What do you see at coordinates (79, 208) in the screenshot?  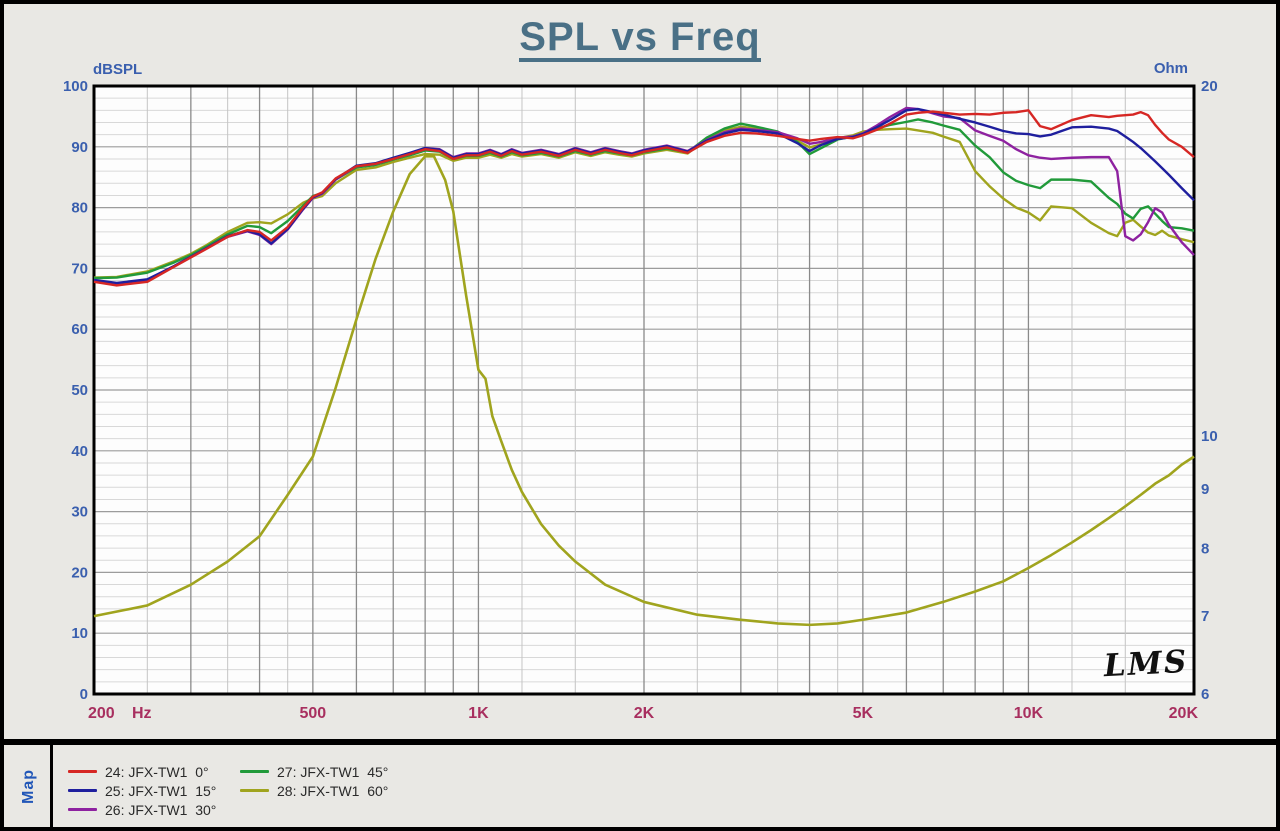 I see `left-axis-tick-label: 80` at bounding box center [79, 208].